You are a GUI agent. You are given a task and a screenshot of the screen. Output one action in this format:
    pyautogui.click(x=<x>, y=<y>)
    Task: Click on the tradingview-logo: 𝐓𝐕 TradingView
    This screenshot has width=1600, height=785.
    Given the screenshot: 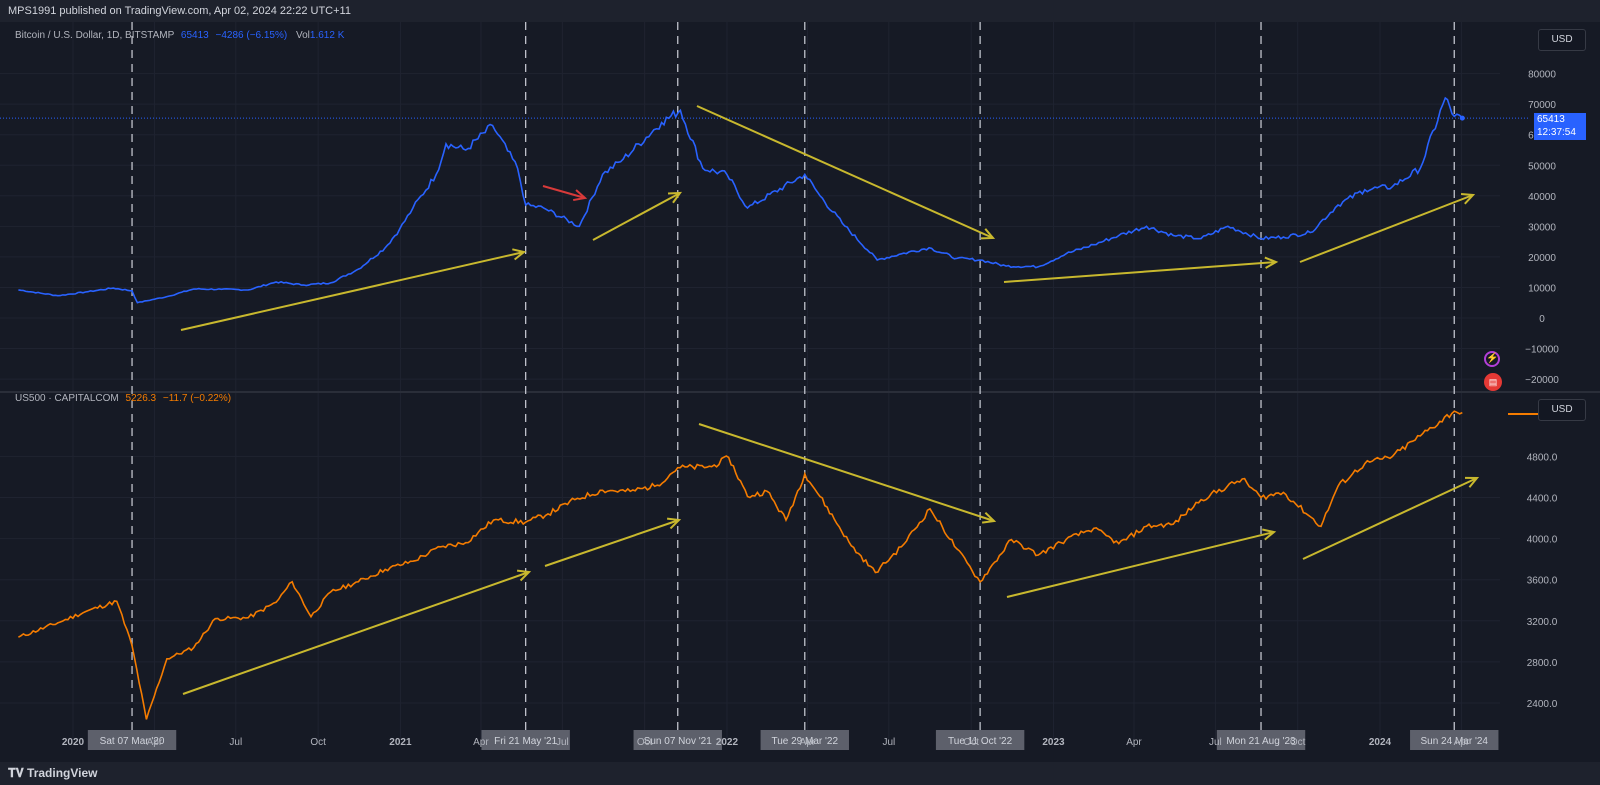 What is the action you would take?
    pyautogui.click(x=53, y=773)
    